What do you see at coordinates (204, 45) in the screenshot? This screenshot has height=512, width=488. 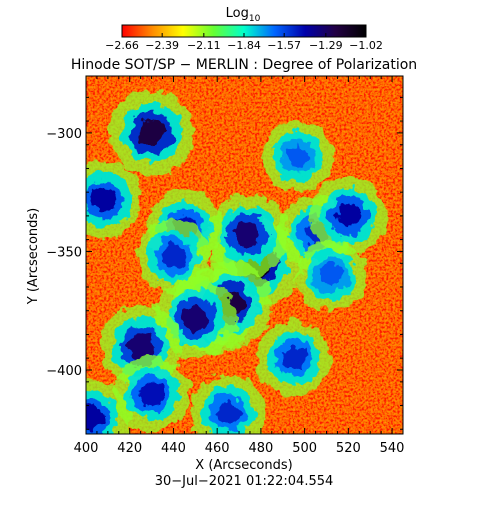 I see `colorbar-tick-label: −2.11` at bounding box center [204, 45].